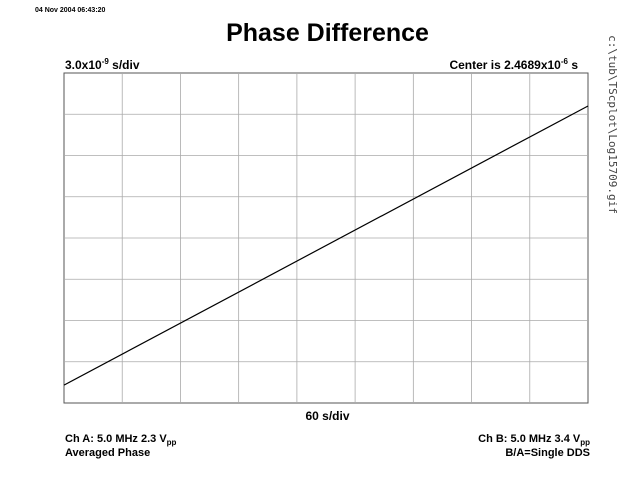 This screenshot has height=480, width=640. Describe the element at coordinates (564, 61) in the screenshot. I see `center-exponent: -6` at that location.